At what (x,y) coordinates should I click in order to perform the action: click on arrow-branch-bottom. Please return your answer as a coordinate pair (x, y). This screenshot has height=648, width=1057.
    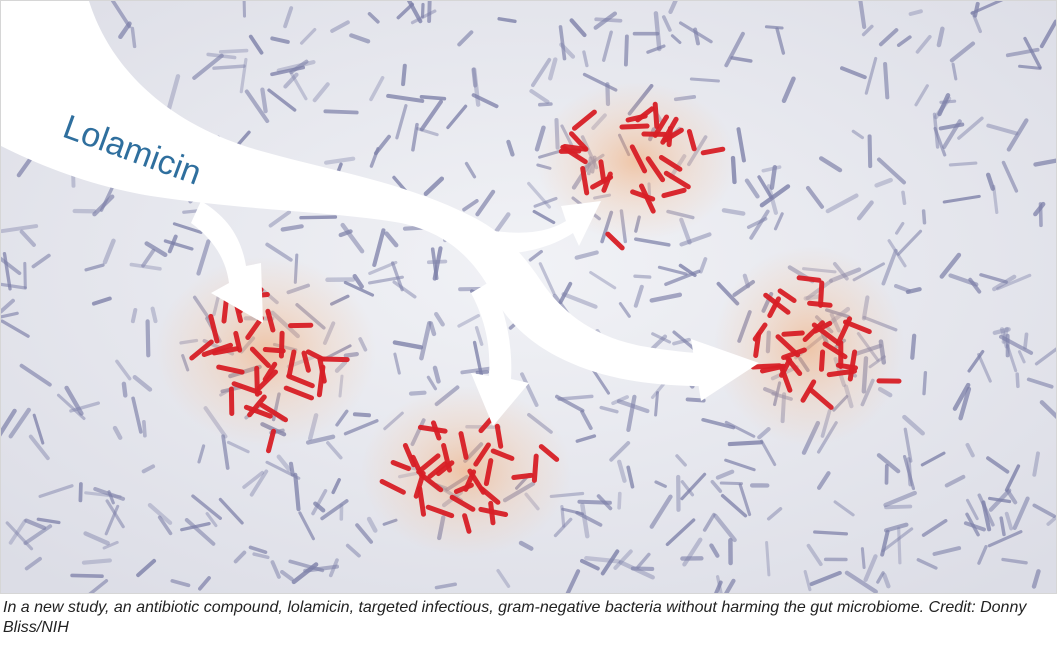
    Looking at the image, I should click on (500, 353).